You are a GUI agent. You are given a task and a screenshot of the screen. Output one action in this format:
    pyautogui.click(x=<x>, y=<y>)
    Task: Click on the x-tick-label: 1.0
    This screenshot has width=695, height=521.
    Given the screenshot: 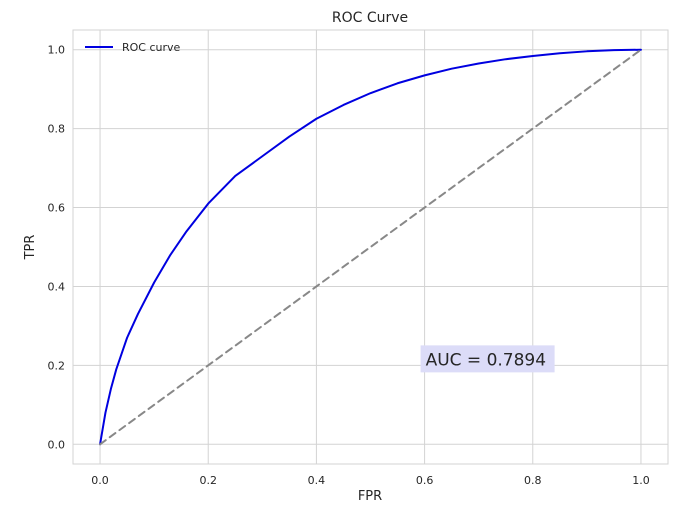 What is the action you would take?
    pyautogui.click(x=641, y=480)
    